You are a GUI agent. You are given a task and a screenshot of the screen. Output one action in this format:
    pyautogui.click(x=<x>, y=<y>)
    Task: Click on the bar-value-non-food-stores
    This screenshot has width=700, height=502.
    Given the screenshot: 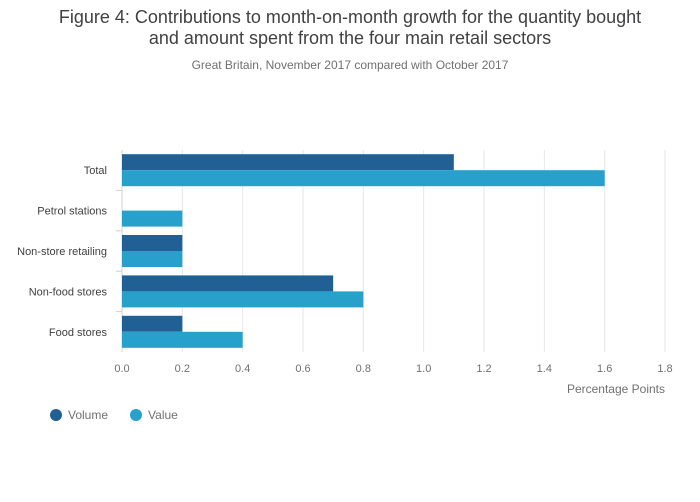 What is the action you would take?
    pyautogui.click(x=243, y=299)
    